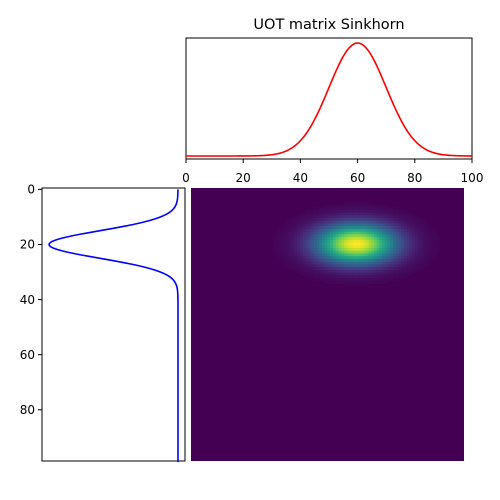 This screenshot has width=500, height=500. I want to click on y-tick-label: 40, so click(27, 300).